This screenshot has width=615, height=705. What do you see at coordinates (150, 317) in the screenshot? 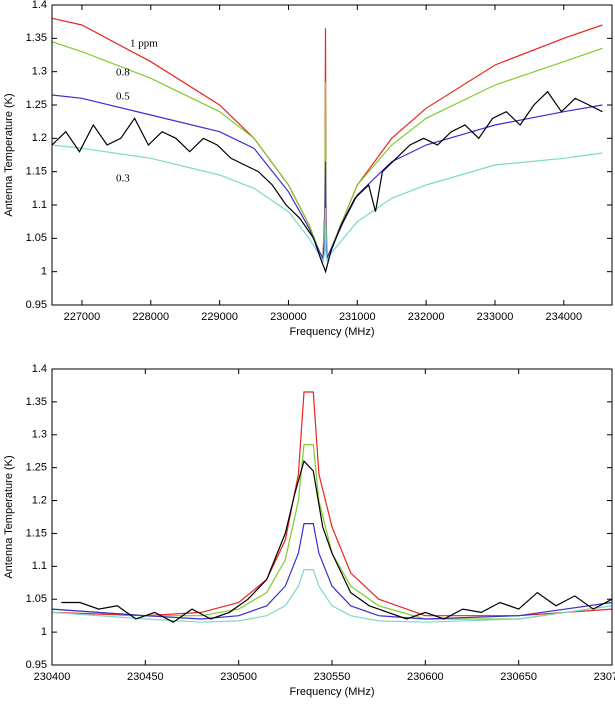
I see `x-tick-label: 228000` at bounding box center [150, 317].